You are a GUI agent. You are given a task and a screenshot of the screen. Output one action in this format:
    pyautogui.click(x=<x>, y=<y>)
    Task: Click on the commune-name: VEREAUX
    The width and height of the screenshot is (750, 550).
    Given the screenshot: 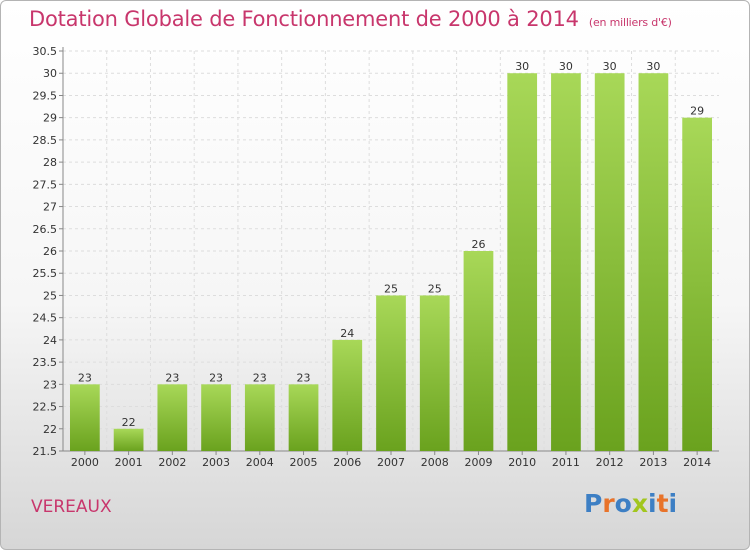 What is the action you would take?
    pyautogui.click(x=71, y=507)
    